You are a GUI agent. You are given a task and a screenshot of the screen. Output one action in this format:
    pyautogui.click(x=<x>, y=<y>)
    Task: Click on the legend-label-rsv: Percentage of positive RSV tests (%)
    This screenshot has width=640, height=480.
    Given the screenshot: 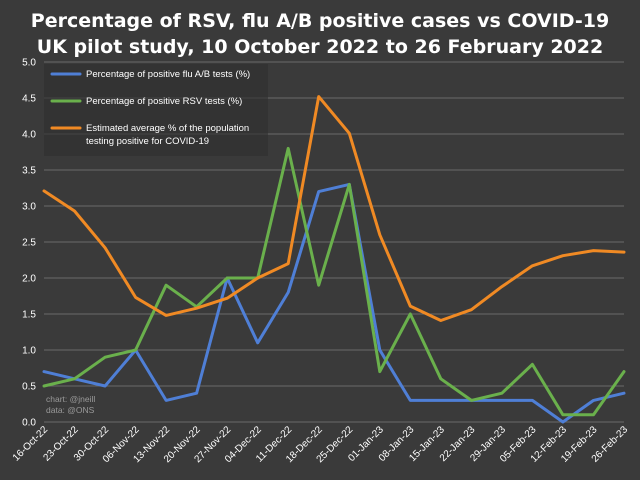 What is the action you would take?
    pyautogui.click(x=164, y=101)
    